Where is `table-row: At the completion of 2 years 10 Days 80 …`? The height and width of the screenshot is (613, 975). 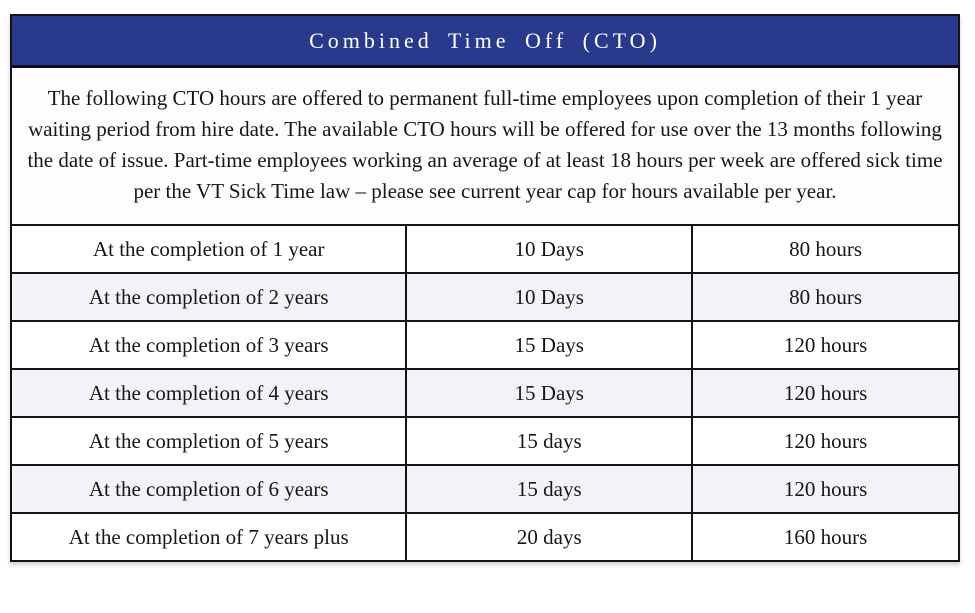
table-row: At the completion of 2 years 10 Days 80 … is located at coordinates (485, 298).